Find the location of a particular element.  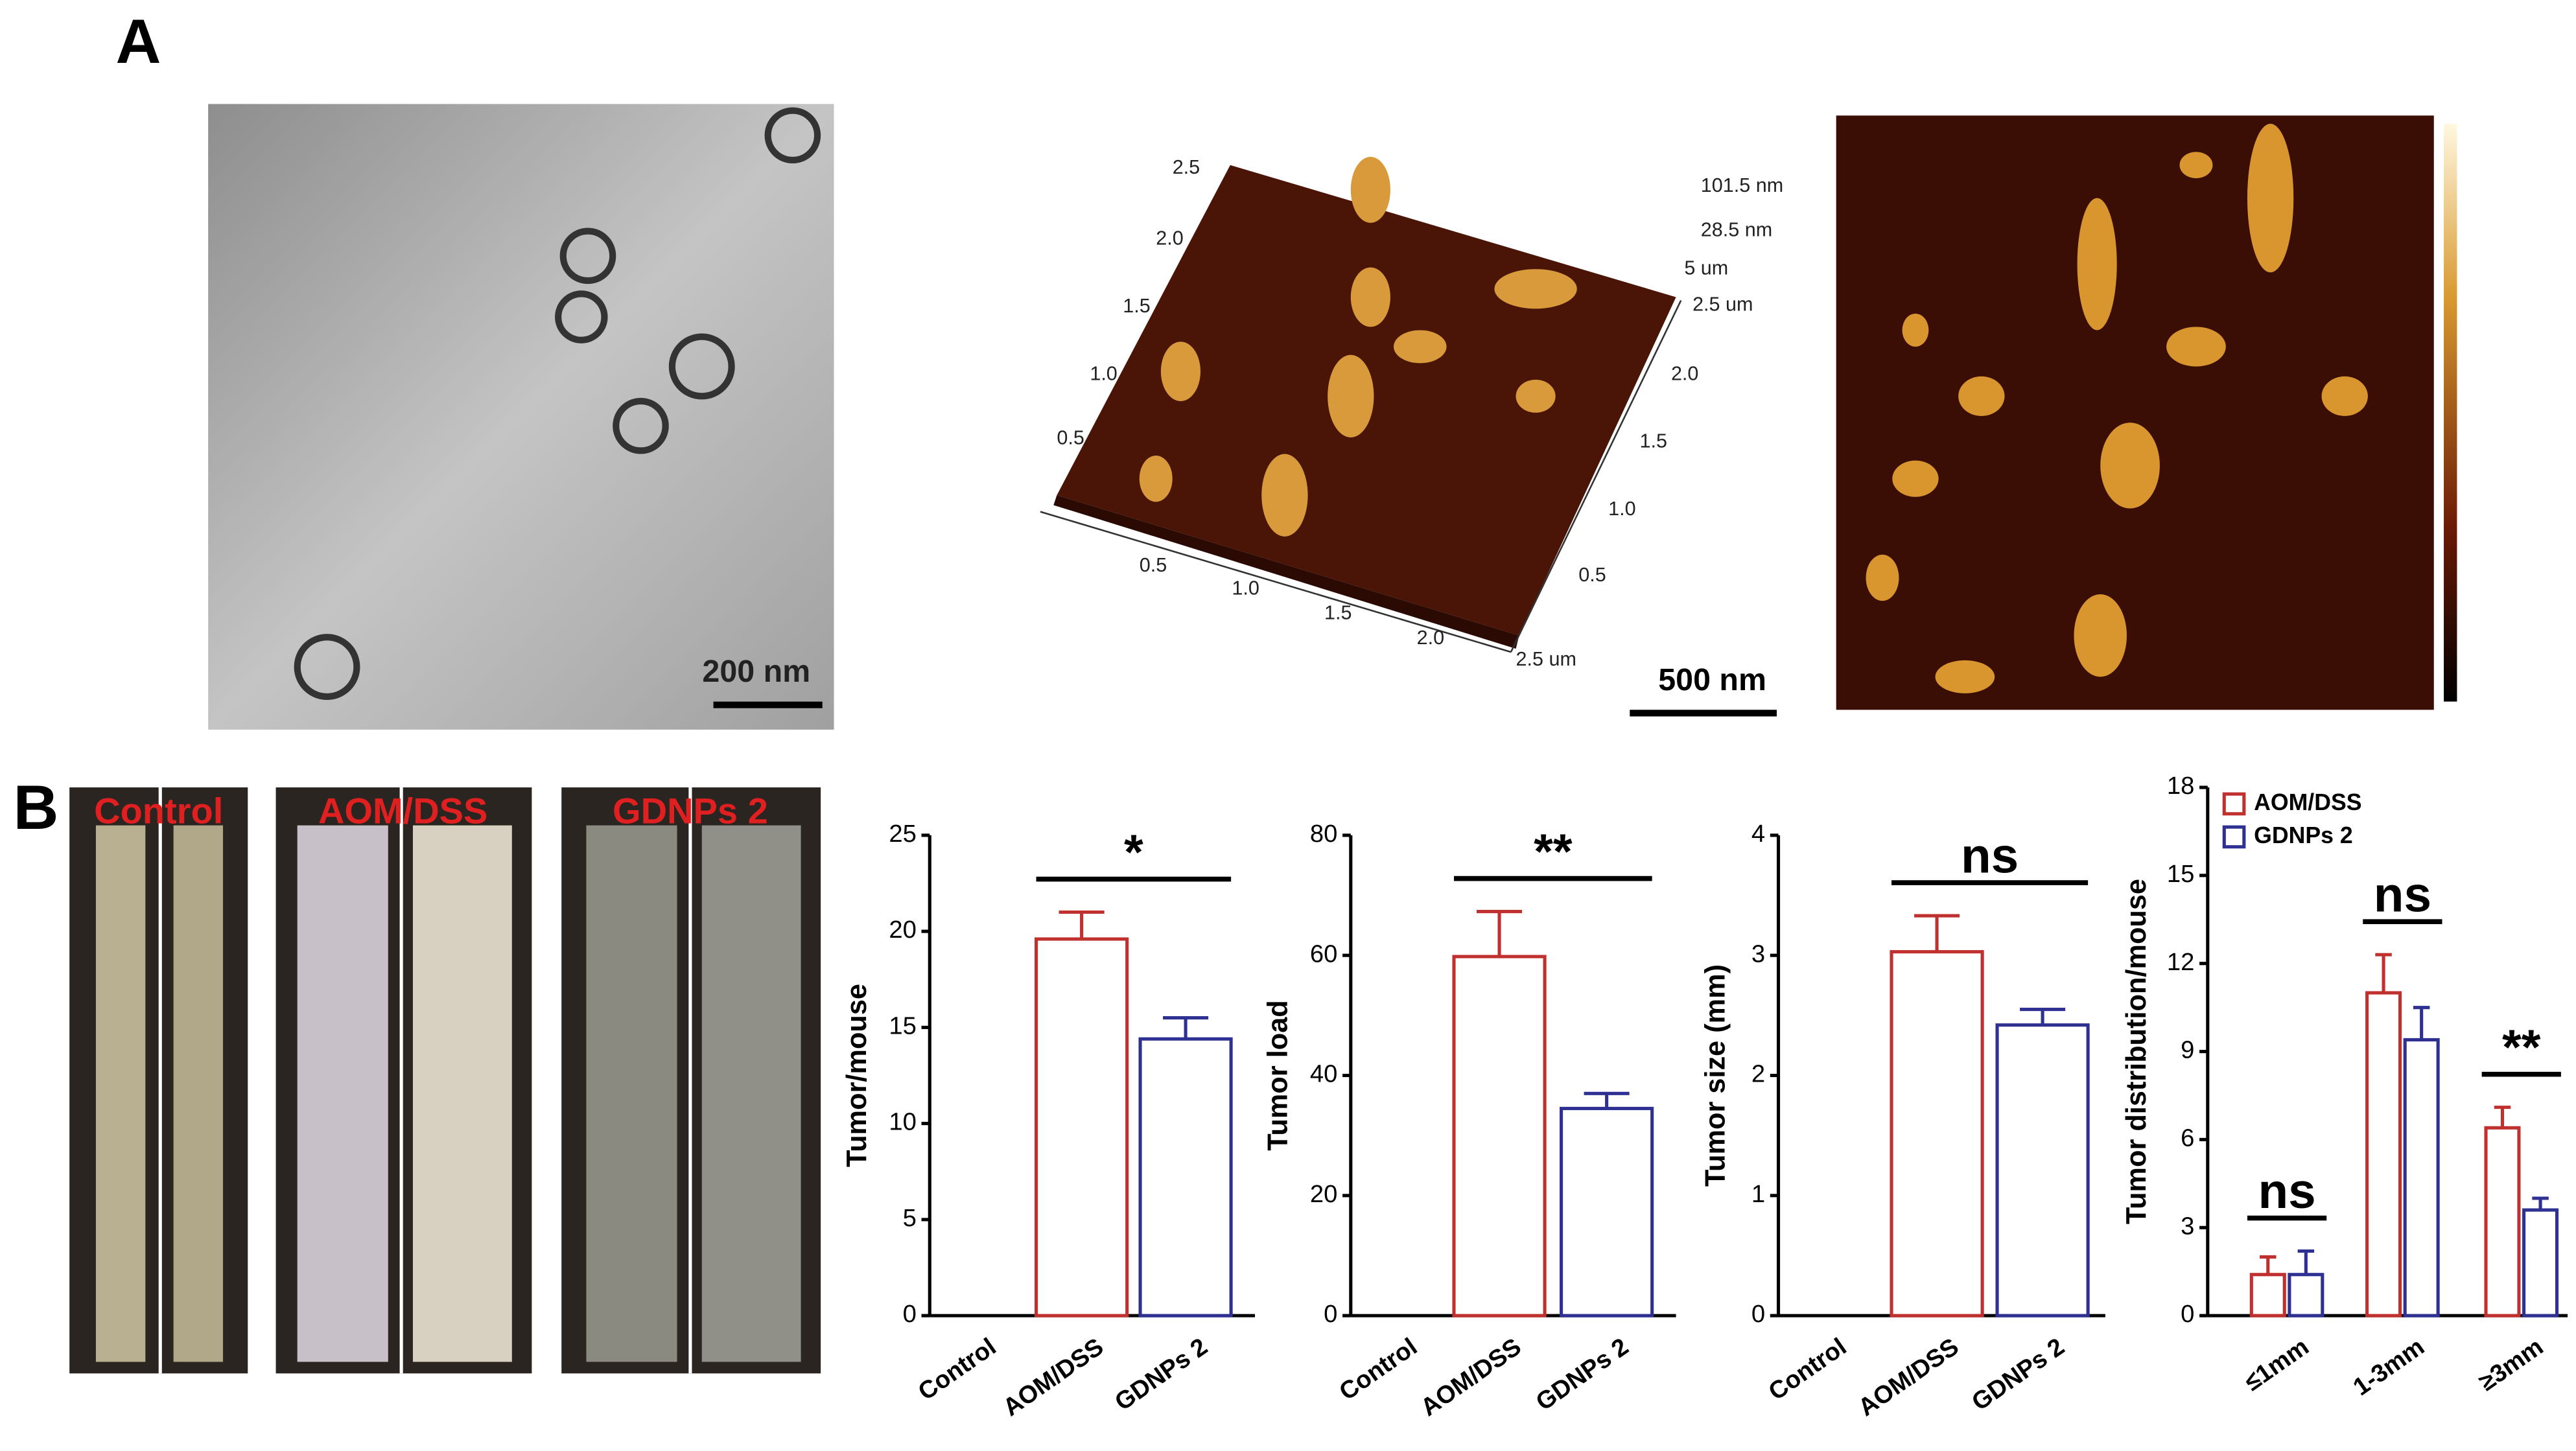

y-tick-label: 10 is located at coordinates (902, 1122).